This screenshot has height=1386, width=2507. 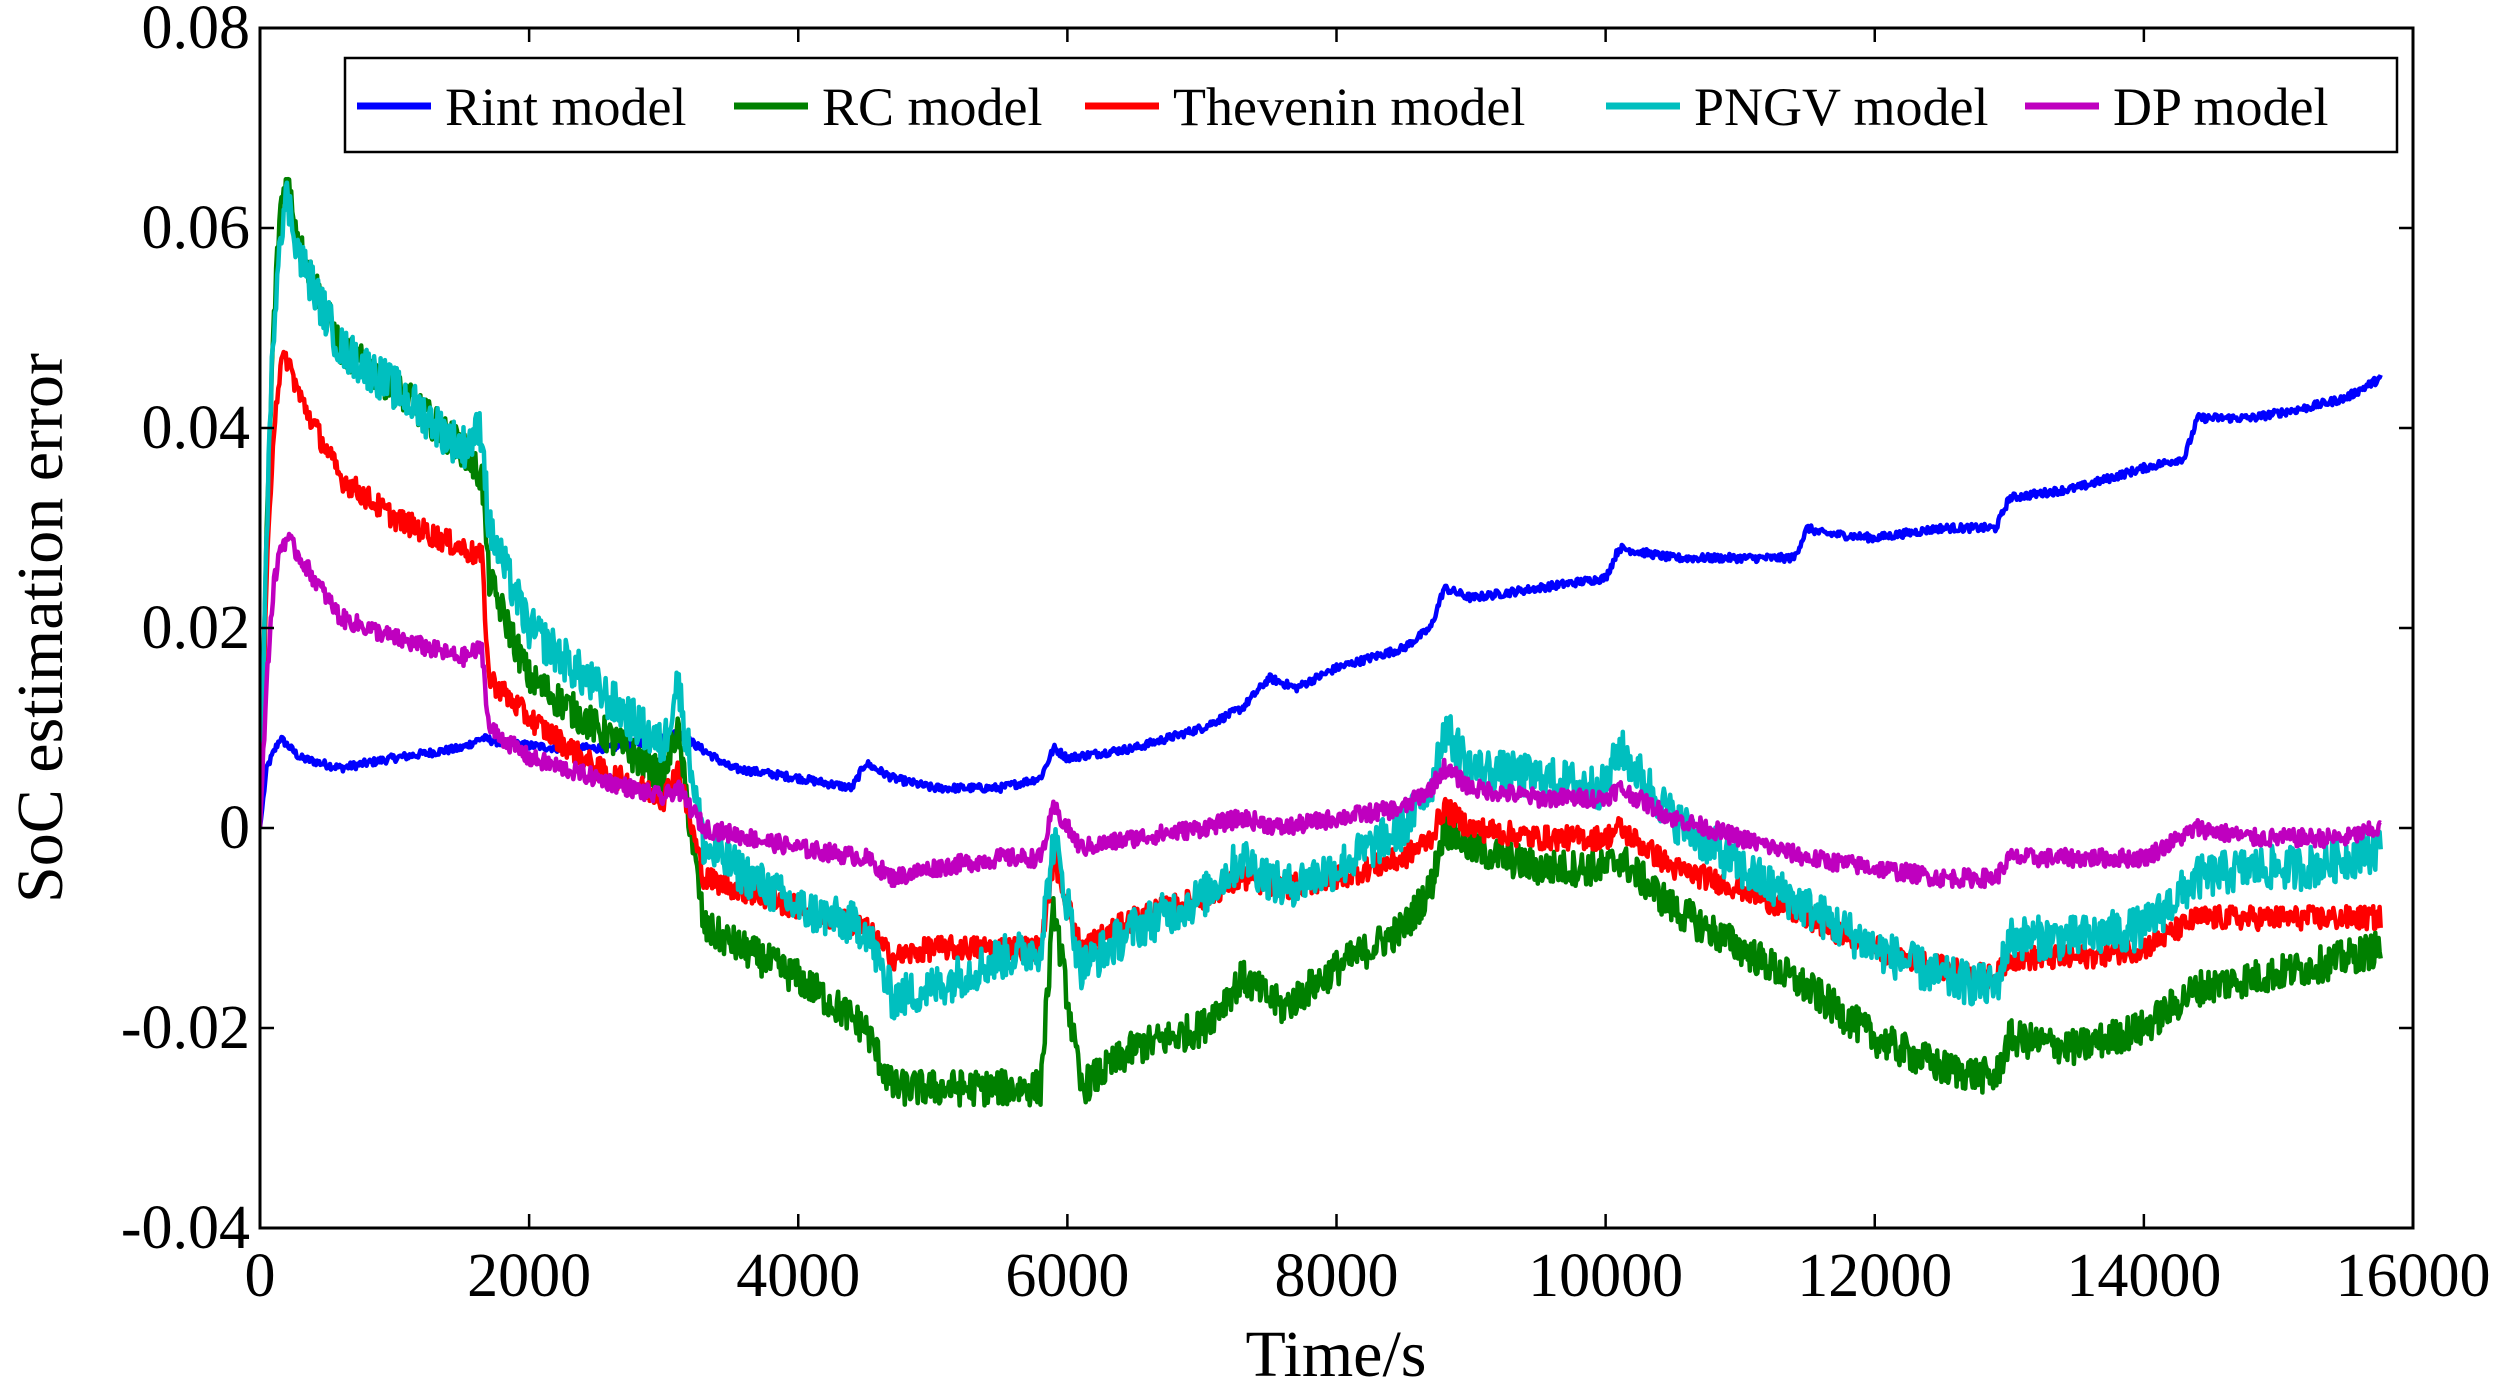 What do you see at coordinates (2413, 1276) in the screenshot?
I see `x-tick-label: 16000` at bounding box center [2413, 1276].